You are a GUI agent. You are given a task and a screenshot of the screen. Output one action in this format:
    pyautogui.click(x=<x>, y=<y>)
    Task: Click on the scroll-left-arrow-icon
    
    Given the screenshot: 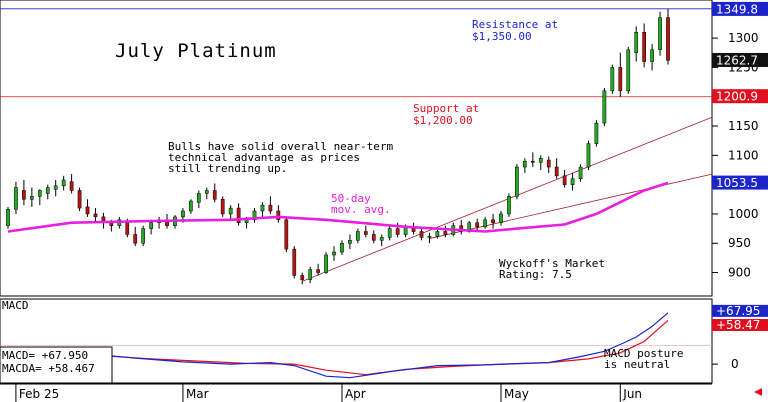 What is the action you would take?
    pyautogui.click(x=758, y=392)
    